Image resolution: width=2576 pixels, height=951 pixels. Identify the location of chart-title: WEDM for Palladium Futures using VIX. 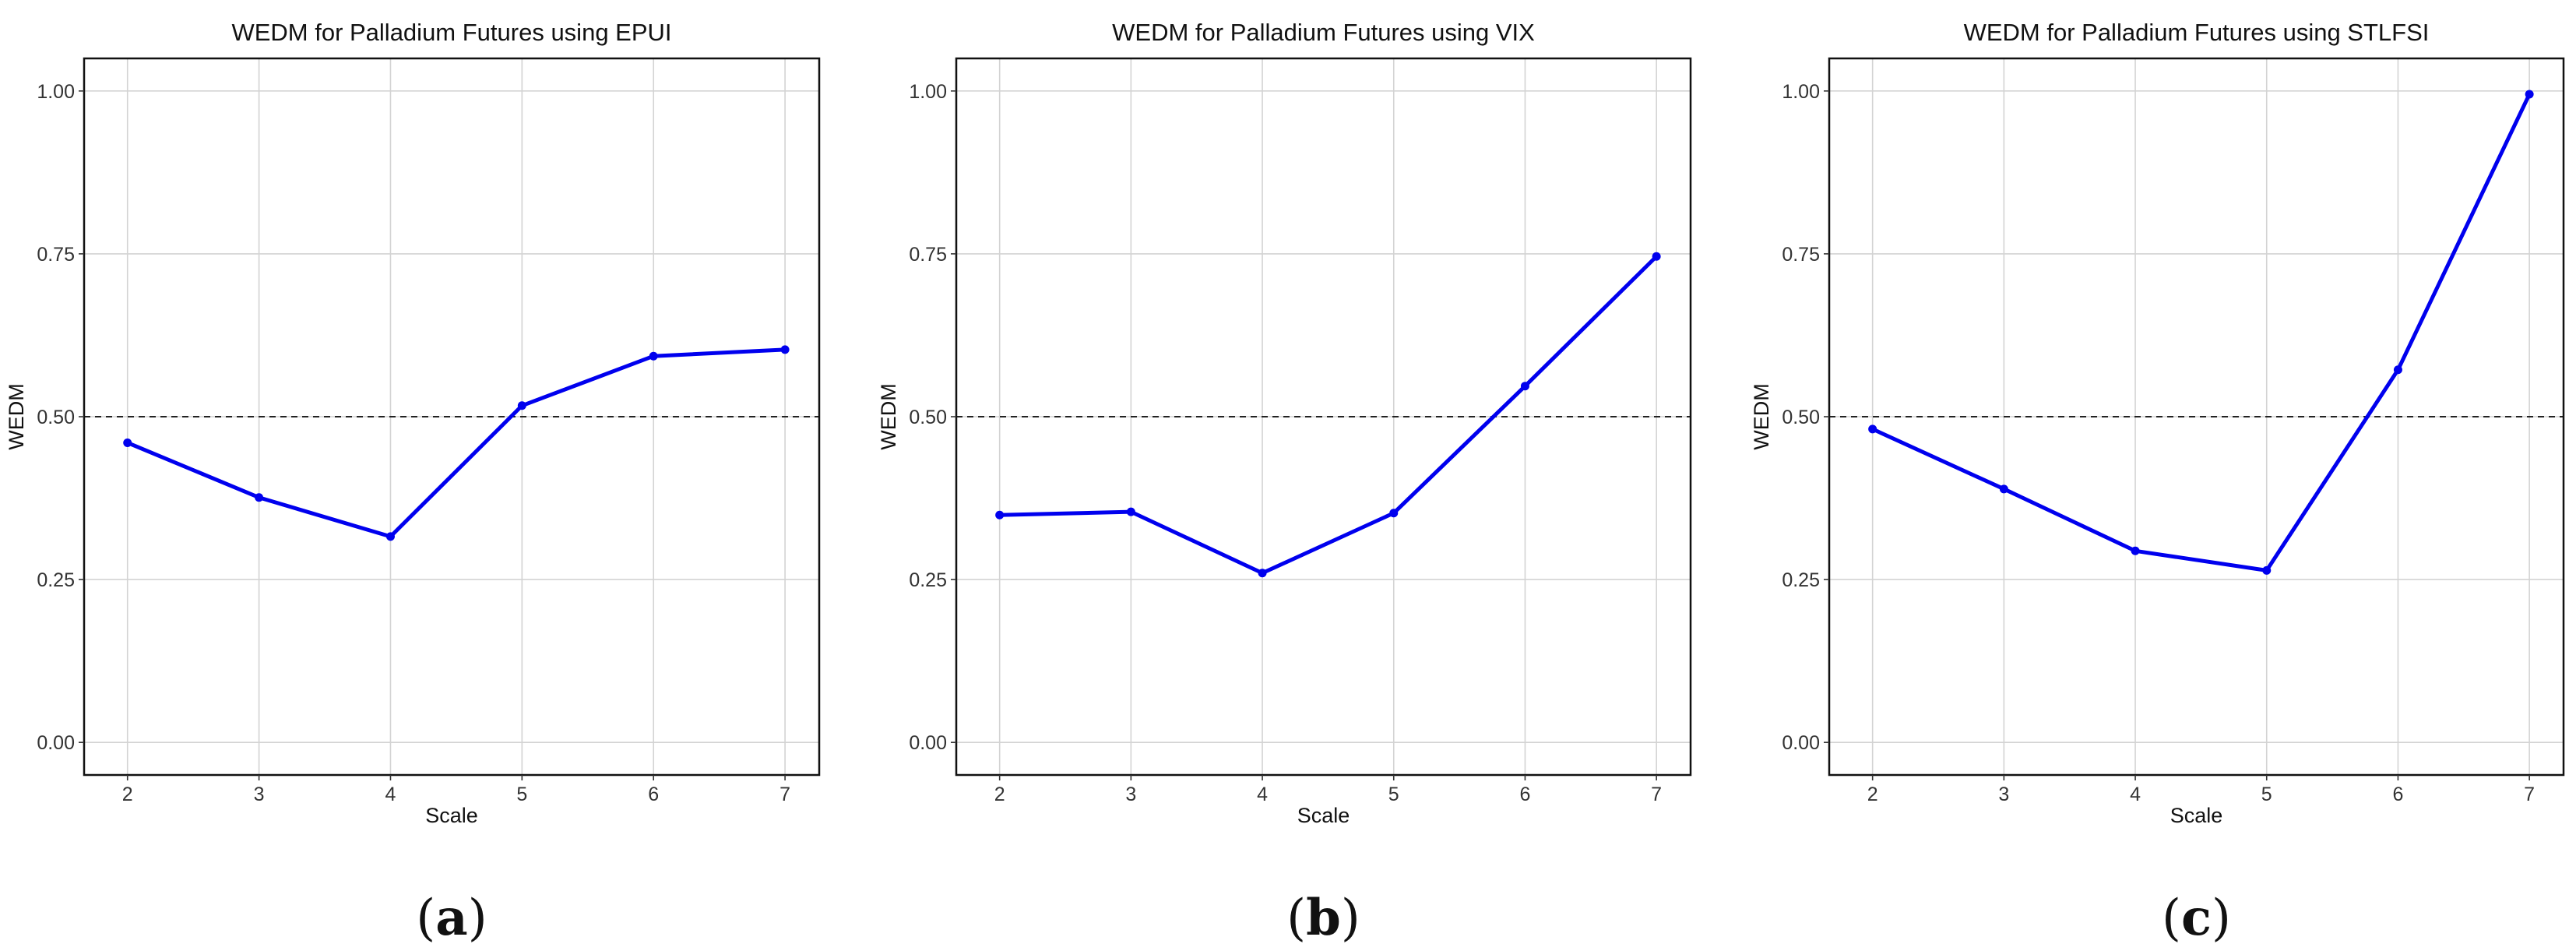
(1323, 32).